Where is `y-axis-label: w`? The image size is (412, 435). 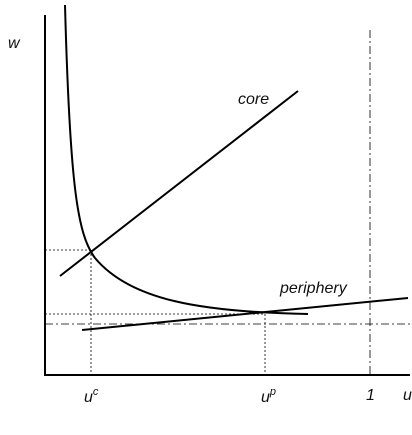 y-axis-label: w is located at coordinates (14, 43).